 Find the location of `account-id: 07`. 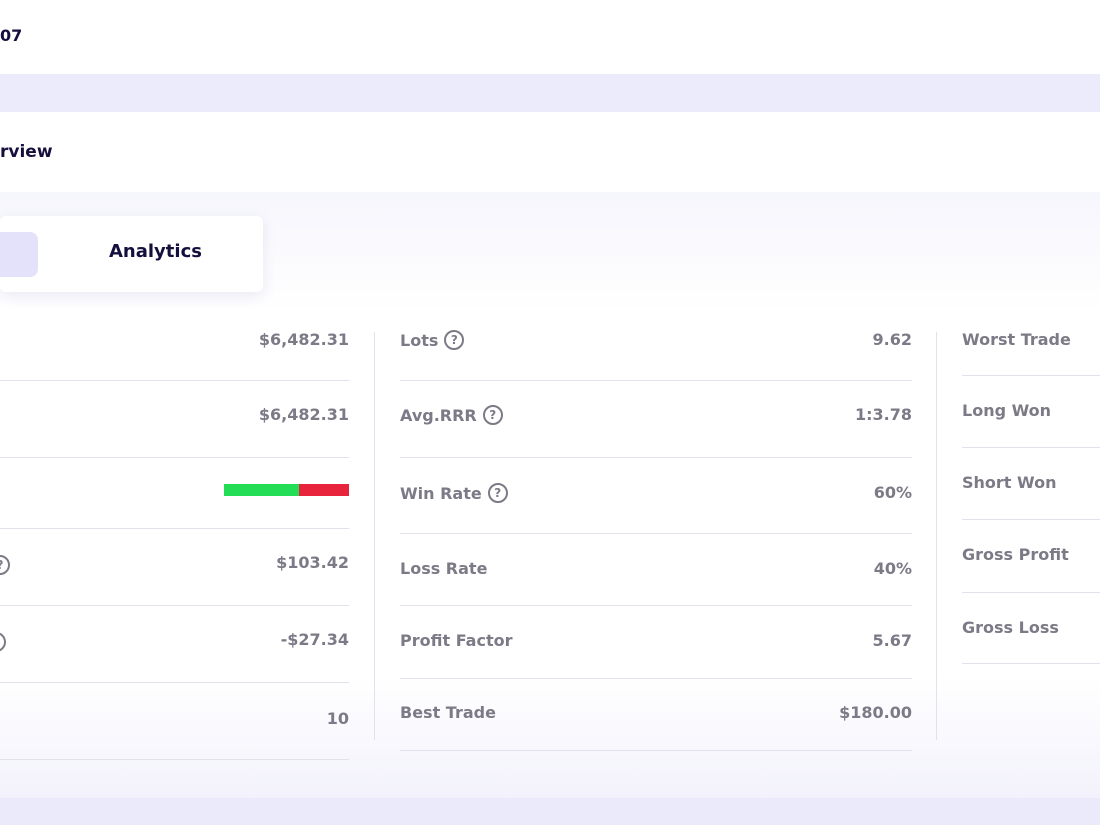

account-id: 07 is located at coordinates (11, 35).